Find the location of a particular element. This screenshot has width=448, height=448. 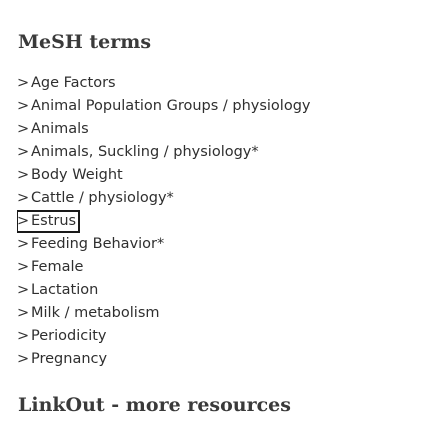

mesh-term-item: > Animals is located at coordinates (232, 129).